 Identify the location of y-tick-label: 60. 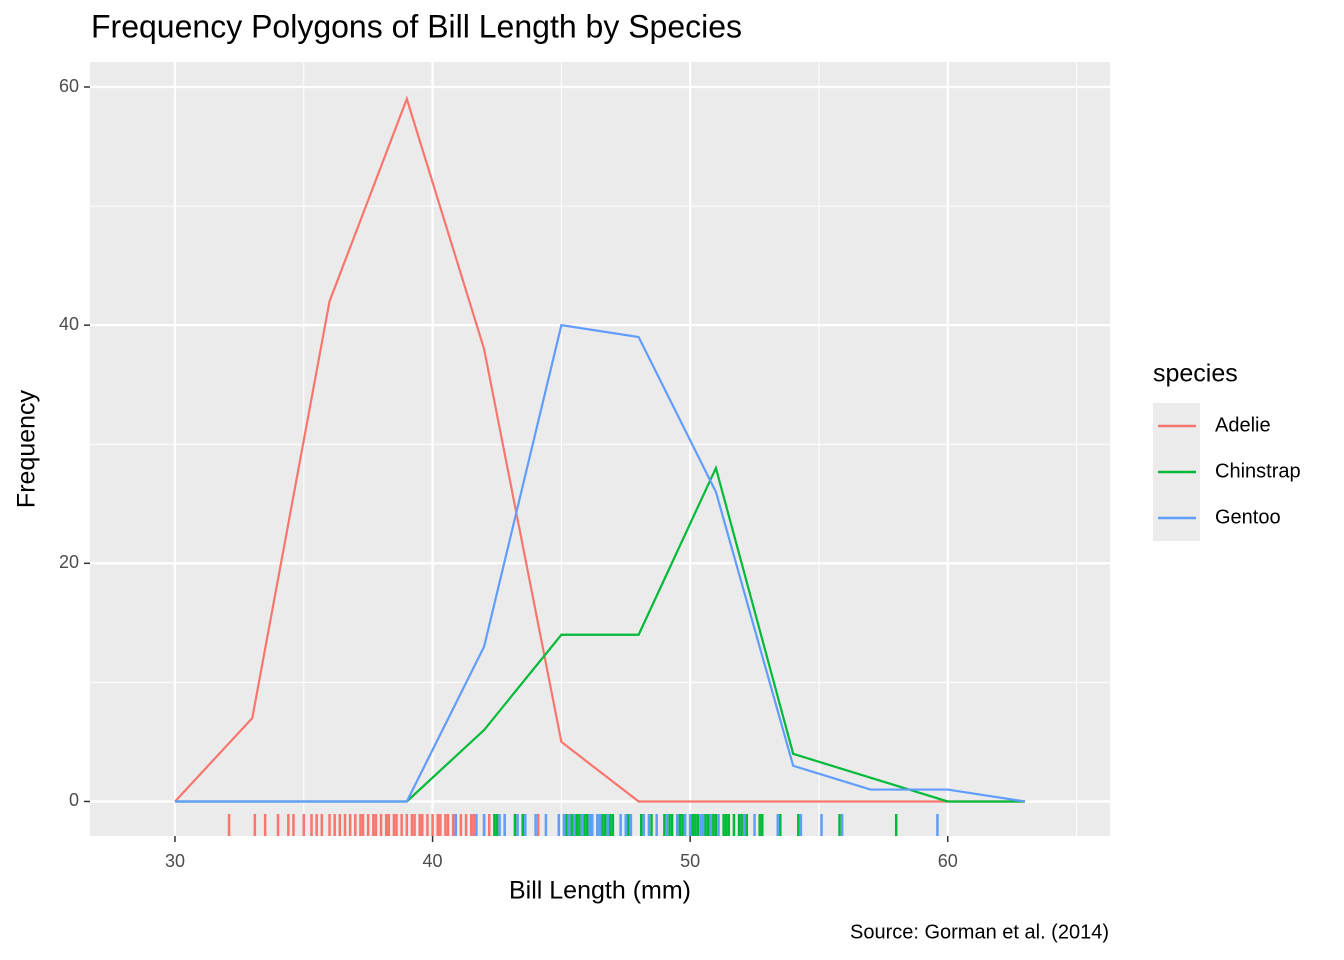
(69, 86).